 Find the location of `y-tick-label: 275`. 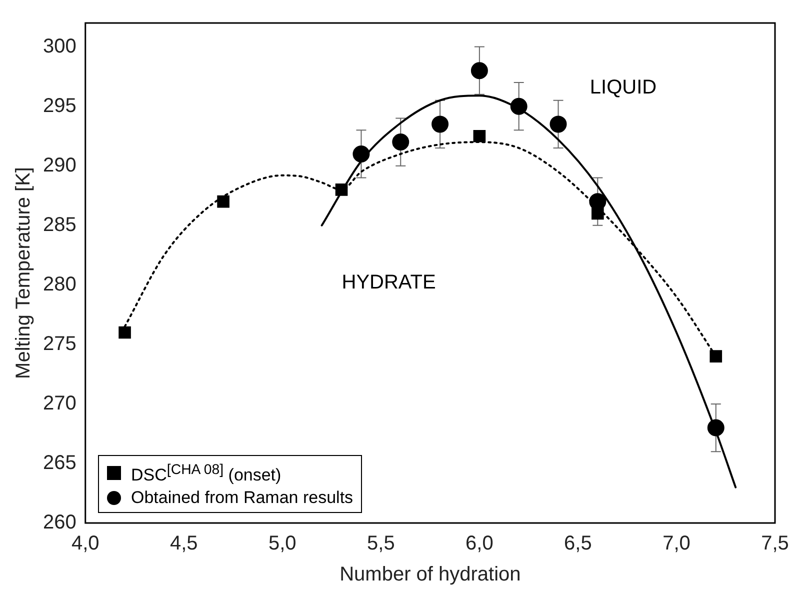

y-tick-label: 275 is located at coordinates (59, 343).